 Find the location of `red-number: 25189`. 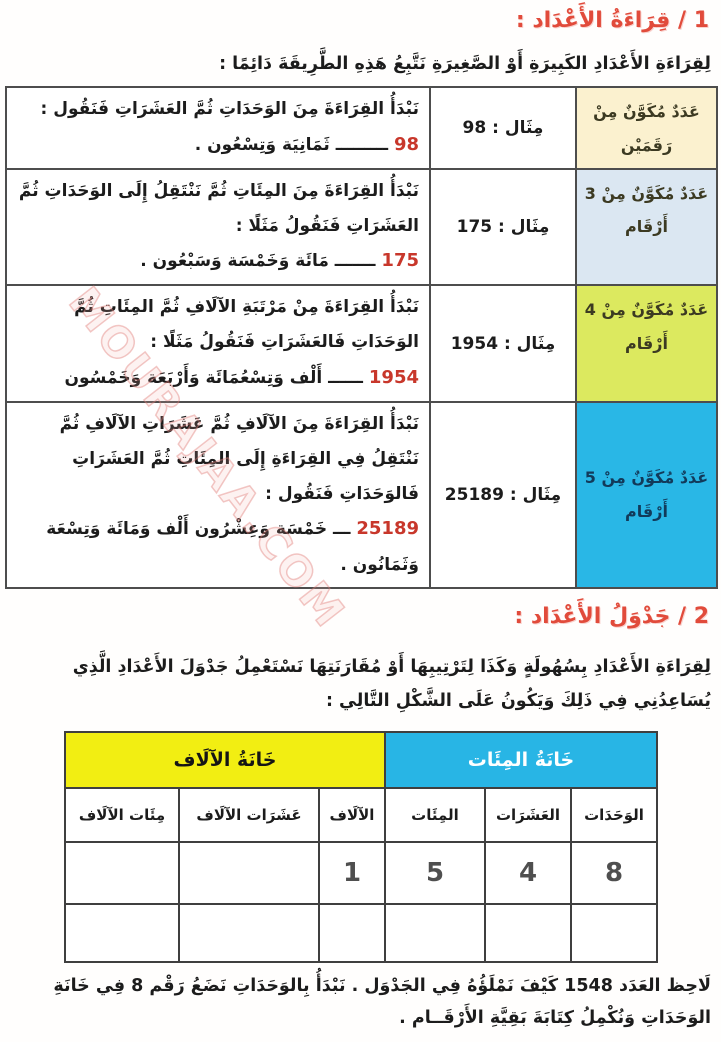

red-number: 25189 is located at coordinates (387, 529).